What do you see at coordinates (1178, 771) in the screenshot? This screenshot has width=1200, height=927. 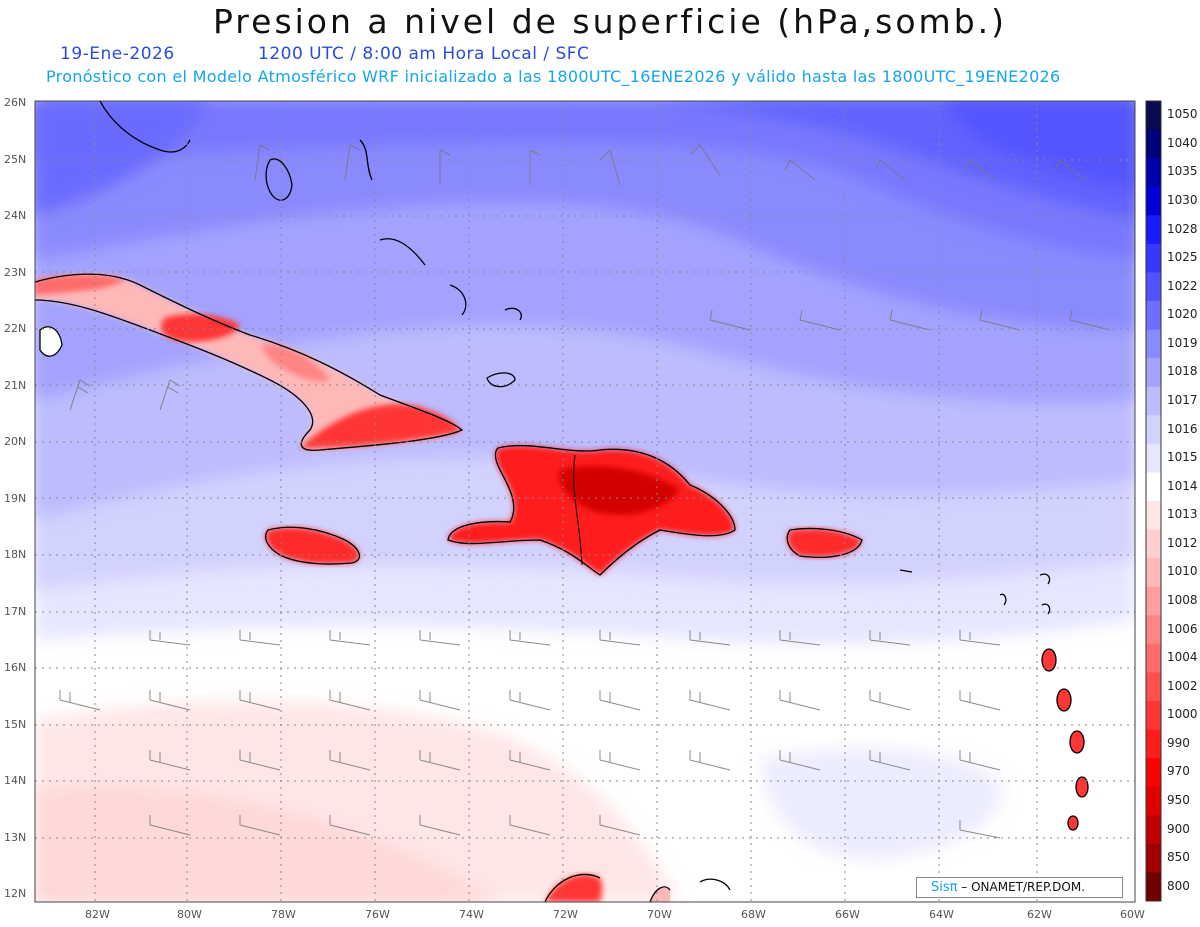 I see `colorbar-label: 970` at bounding box center [1178, 771].